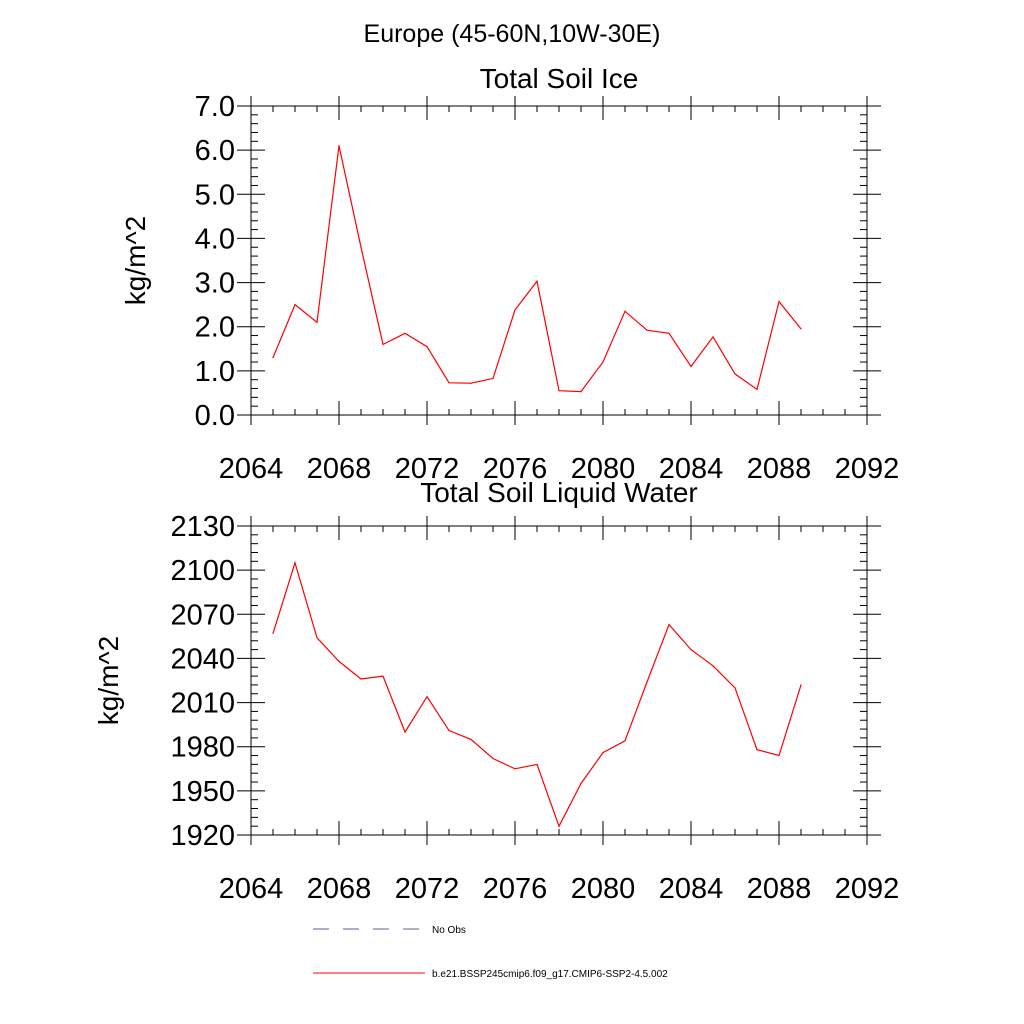 This screenshot has height=1024, width=1024. What do you see at coordinates (559, 78) in the screenshot?
I see `chart-title: Total Soil Ice` at bounding box center [559, 78].